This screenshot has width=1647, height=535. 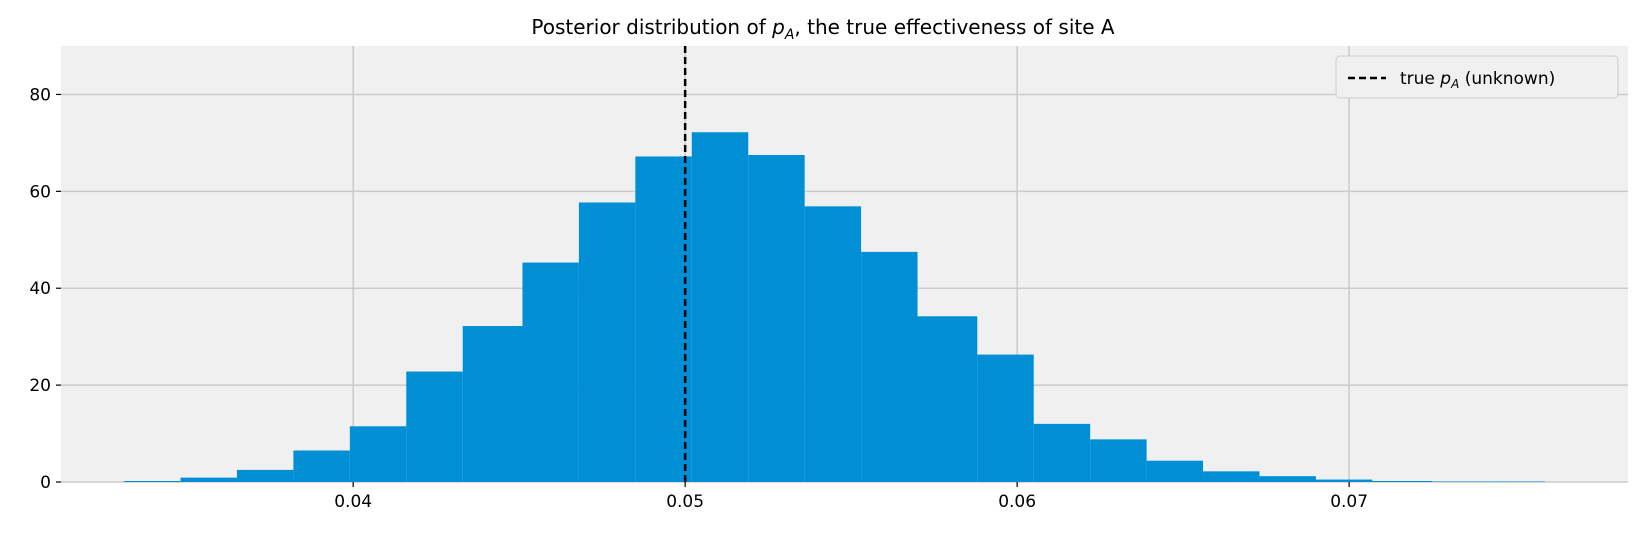 What do you see at coordinates (353, 502) in the screenshot?
I see `x-tick-label-0: 0.04` at bounding box center [353, 502].